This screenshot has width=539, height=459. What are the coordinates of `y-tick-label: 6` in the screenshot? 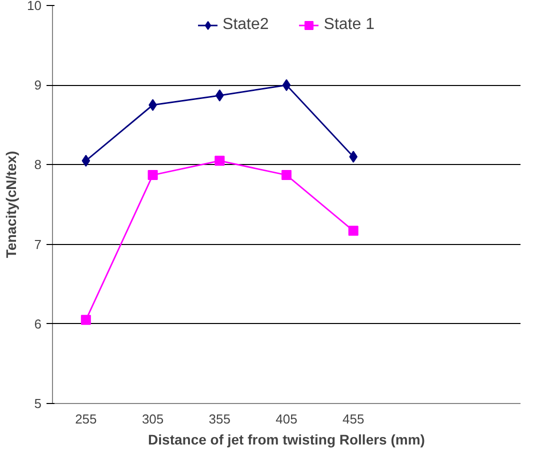 It's located at (38, 324).